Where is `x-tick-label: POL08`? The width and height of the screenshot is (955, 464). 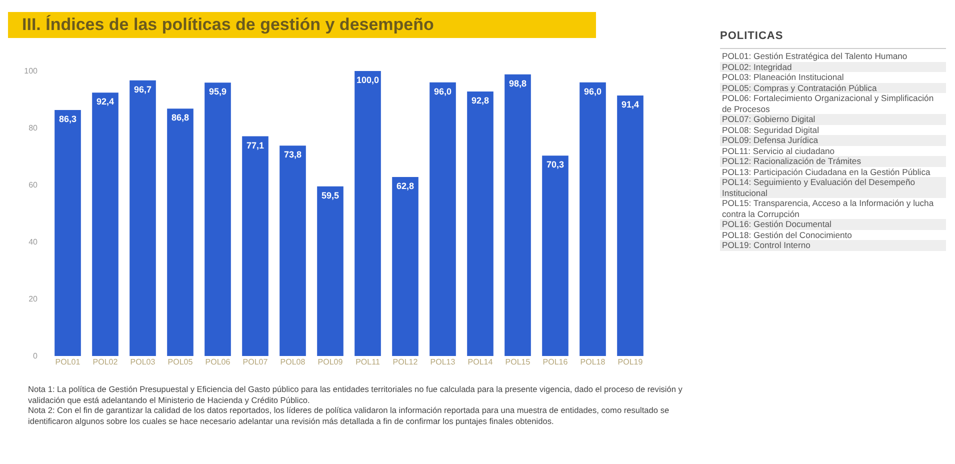
x-tick-label: POL08 is located at coordinates (293, 362).